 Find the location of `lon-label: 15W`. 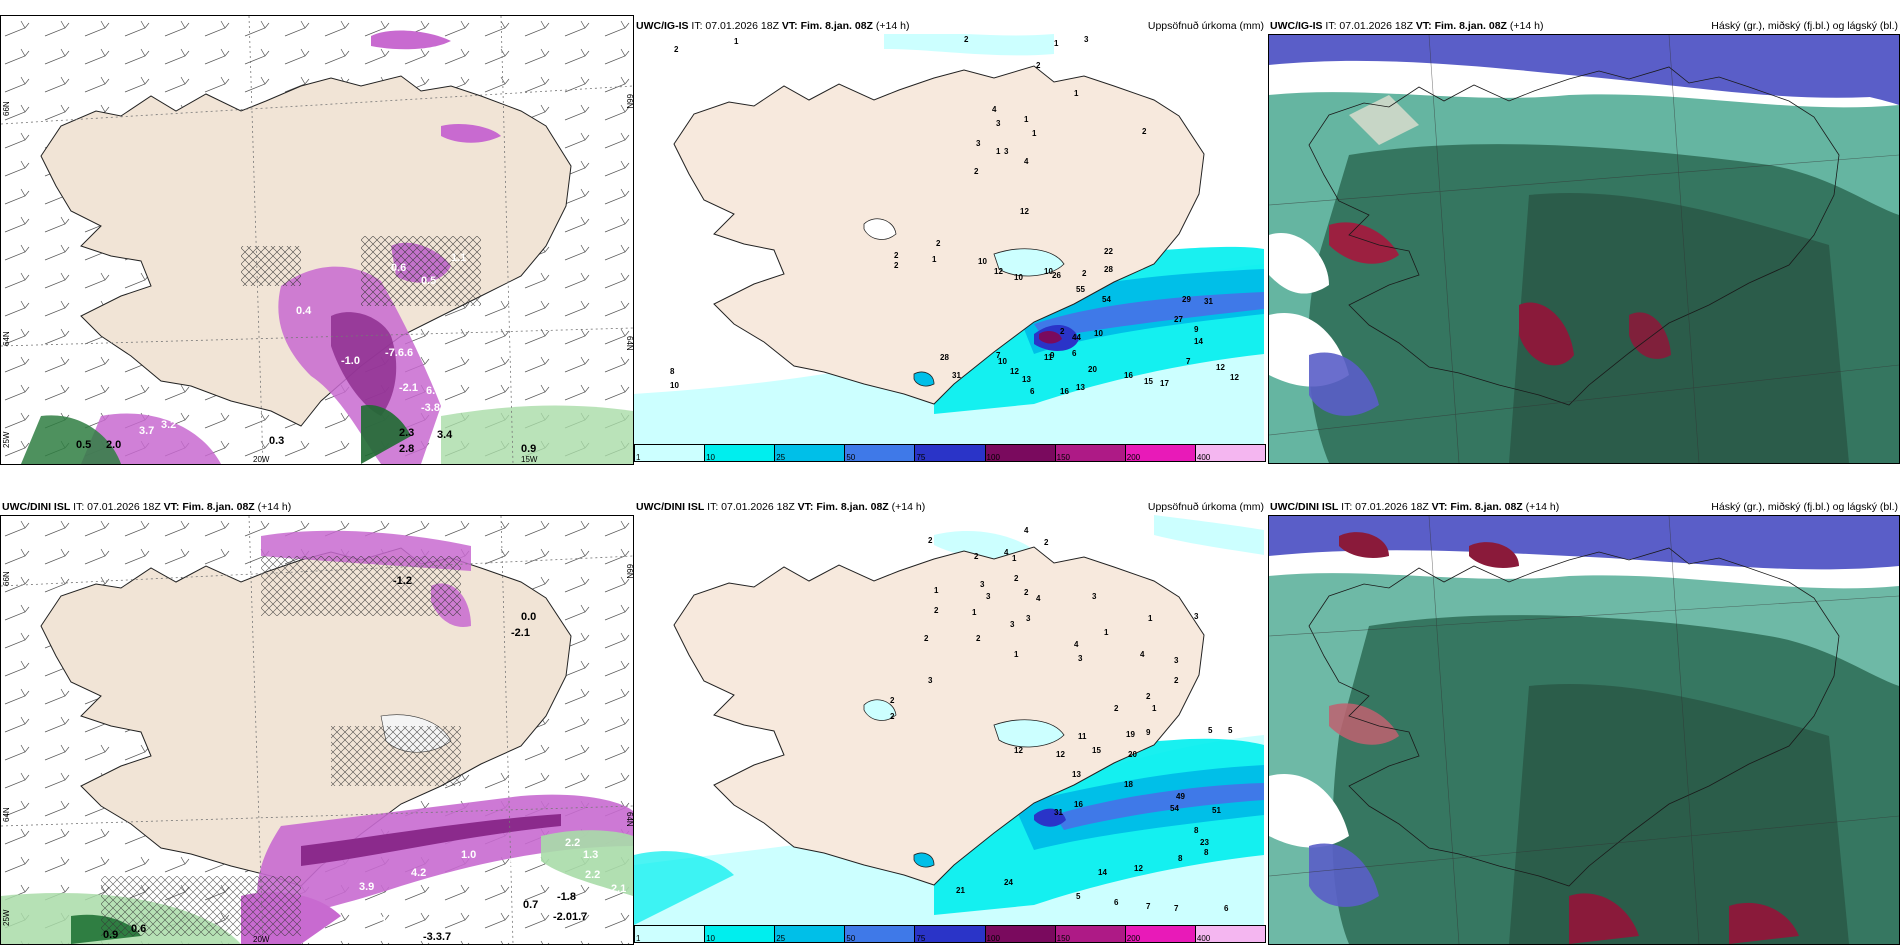

lon-label: 15W is located at coordinates (529, 459).